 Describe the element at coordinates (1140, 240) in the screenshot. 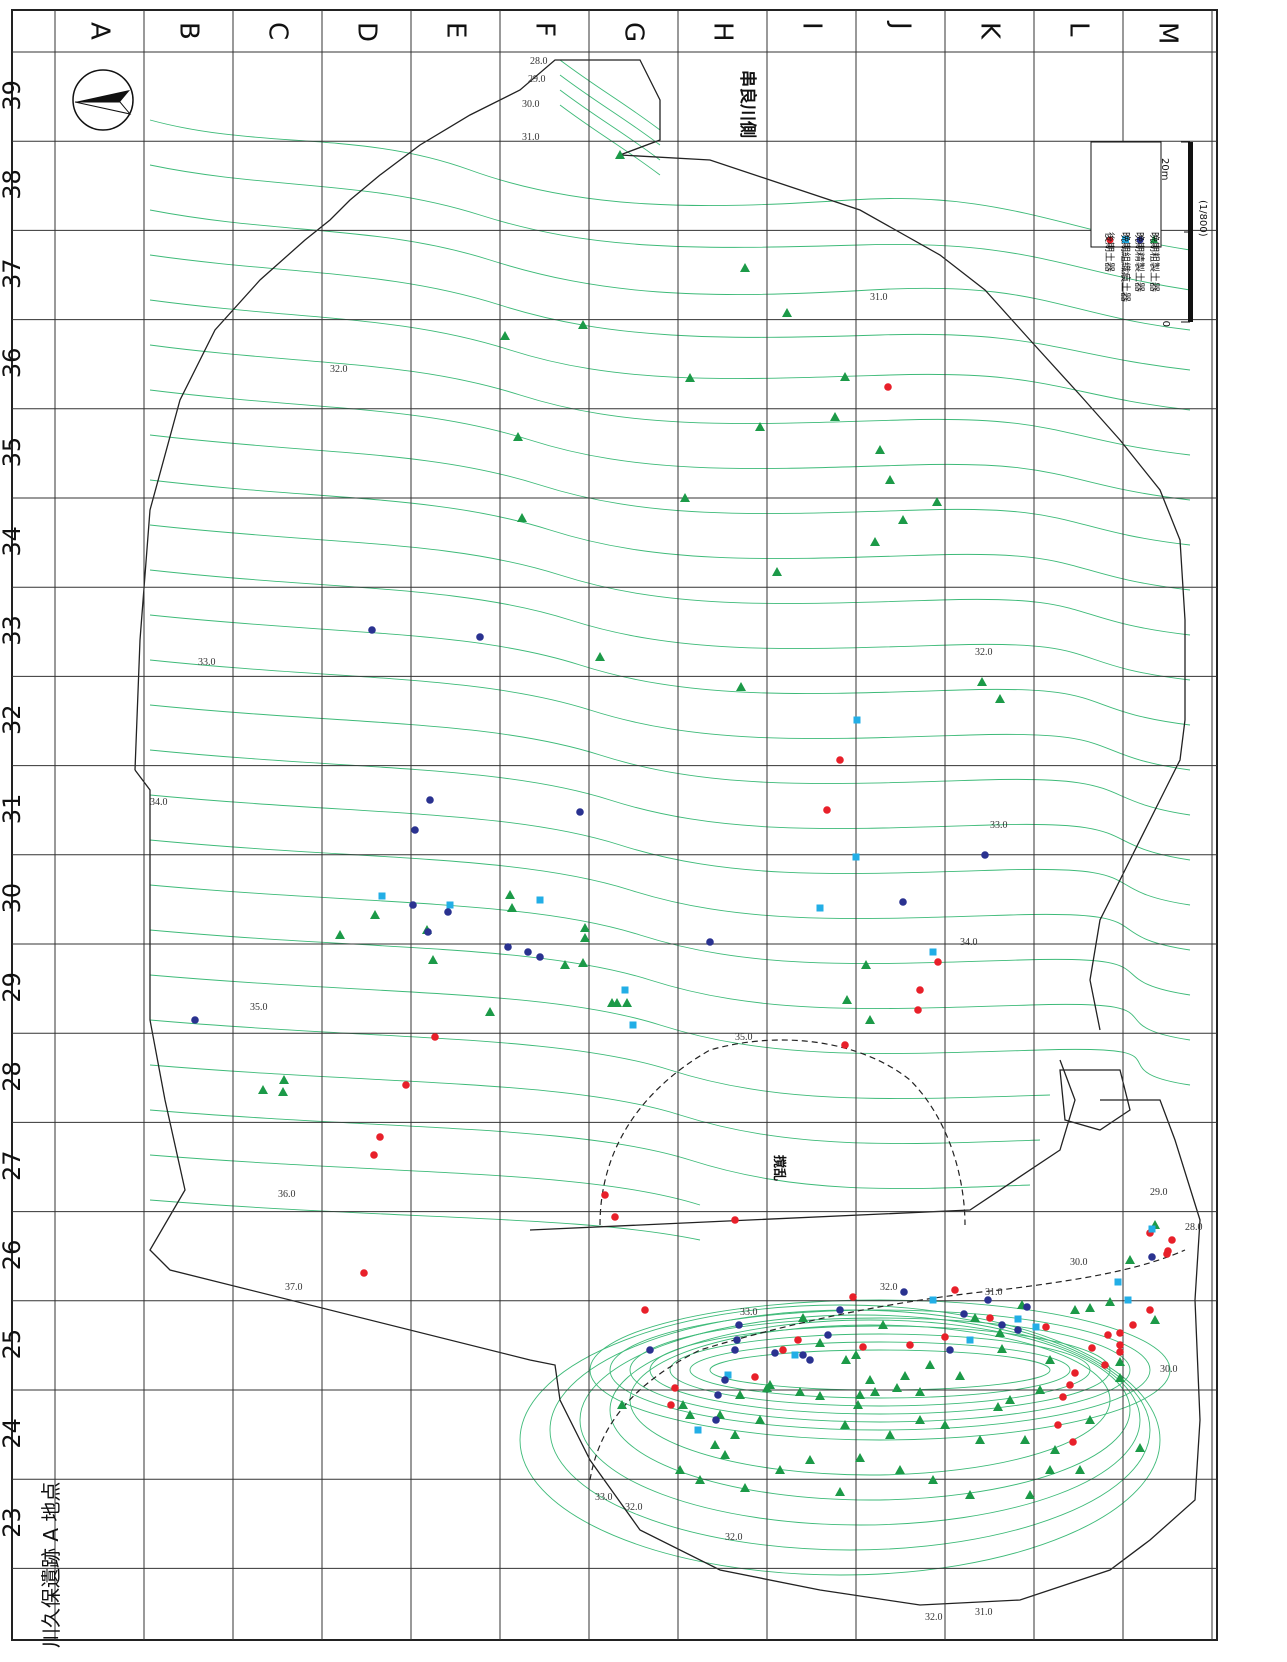

I see `legend-fine-circle-icon` at that location.